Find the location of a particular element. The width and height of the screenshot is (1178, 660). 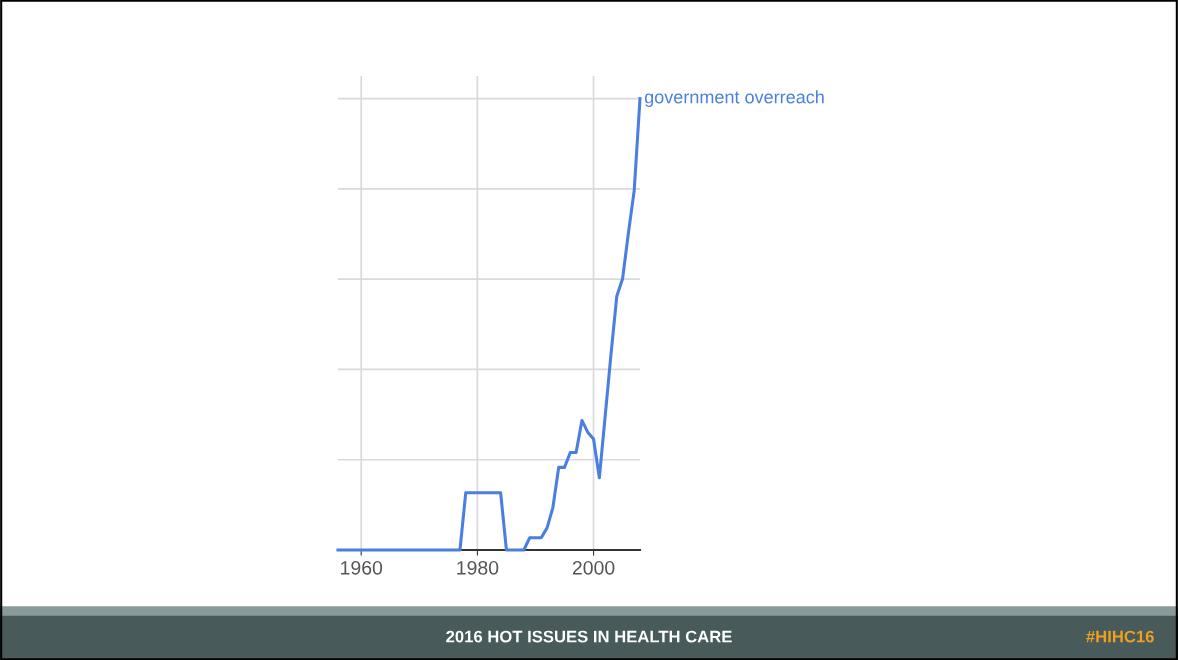

text: 2016 HOT ISSUES IN HEALTH CARE is located at coordinates (589, 636).